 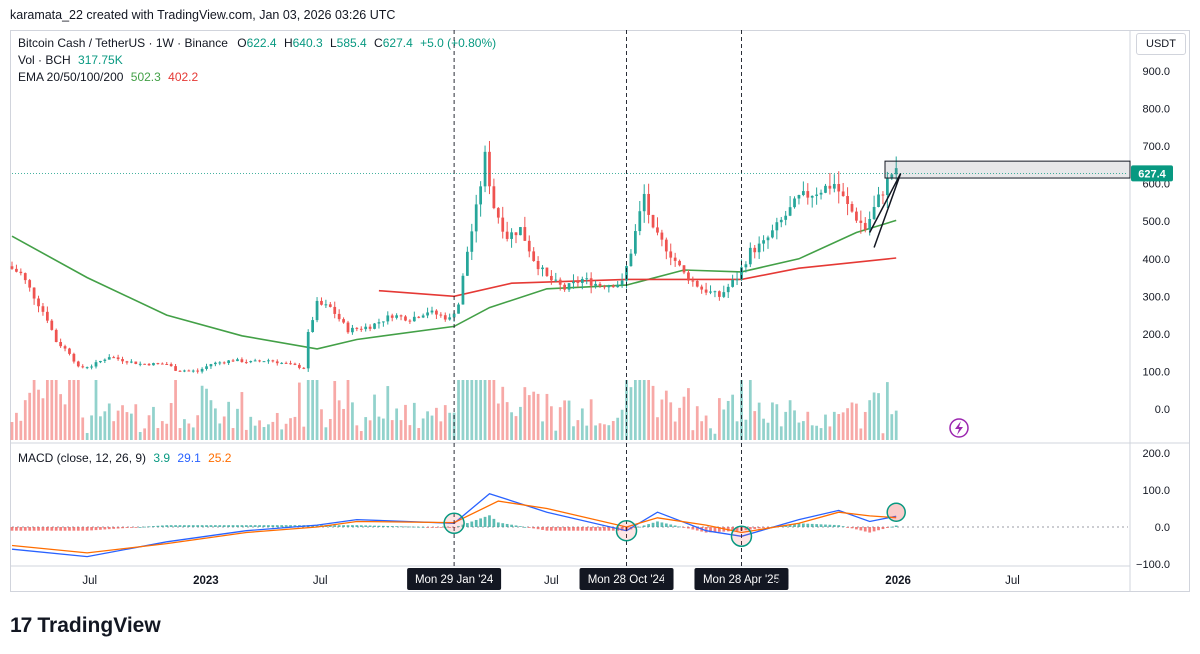 What do you see at coordinates (741, 536) in the screenshot?
I see `macd-cross-circle` at bounding box center [741, 536].